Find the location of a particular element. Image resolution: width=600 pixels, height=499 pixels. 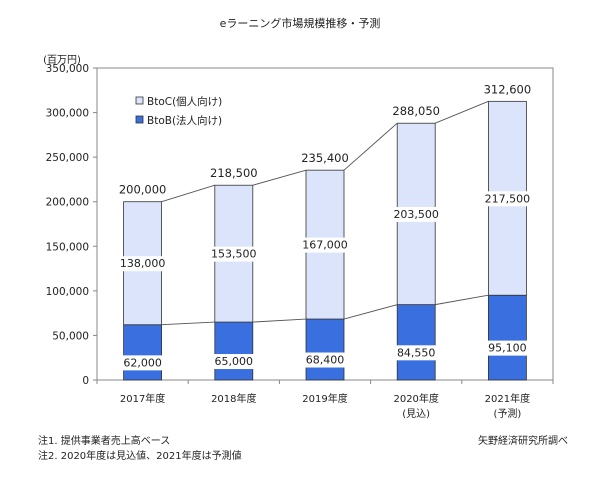

y-tick-label: 150,000 is located at coordinates (67, 247).